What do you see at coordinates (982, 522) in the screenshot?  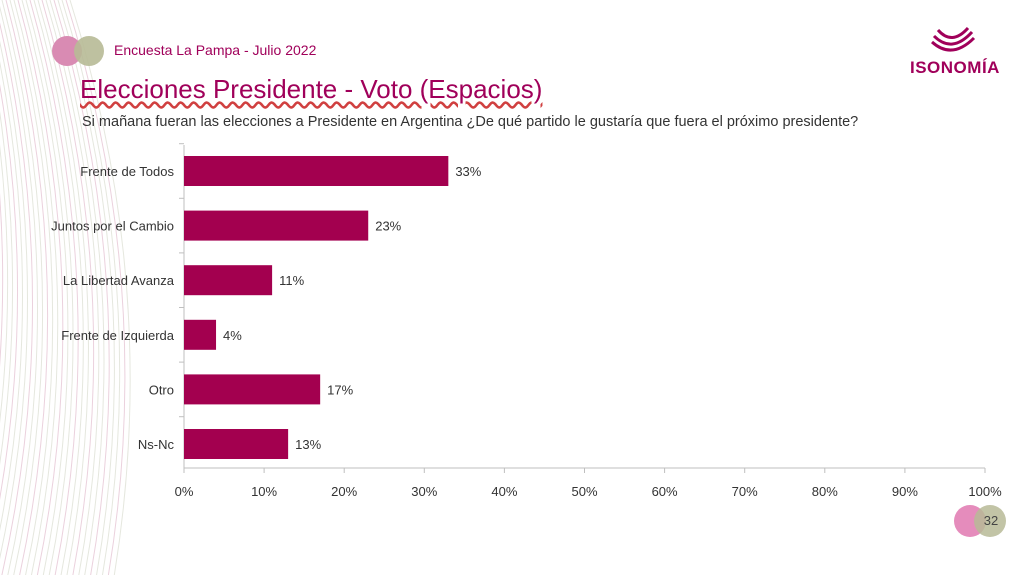 I see `page-number-badge: 32` at bounding box center [982, 522].